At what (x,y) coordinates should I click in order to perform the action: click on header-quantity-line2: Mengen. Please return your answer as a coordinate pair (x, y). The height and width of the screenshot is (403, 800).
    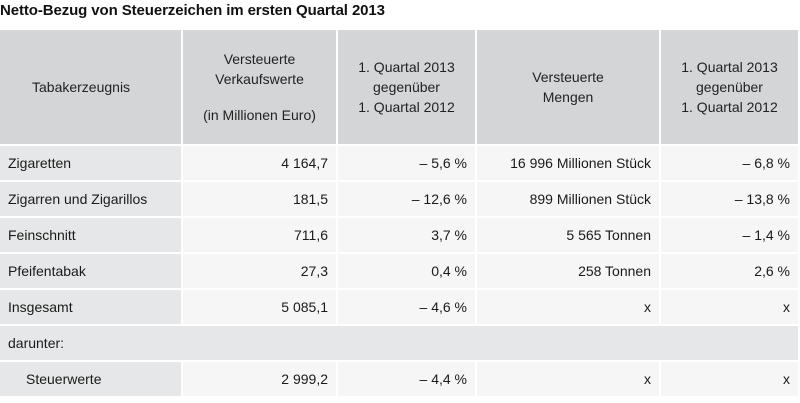
    Looking at the image, I should click on (568, 97).